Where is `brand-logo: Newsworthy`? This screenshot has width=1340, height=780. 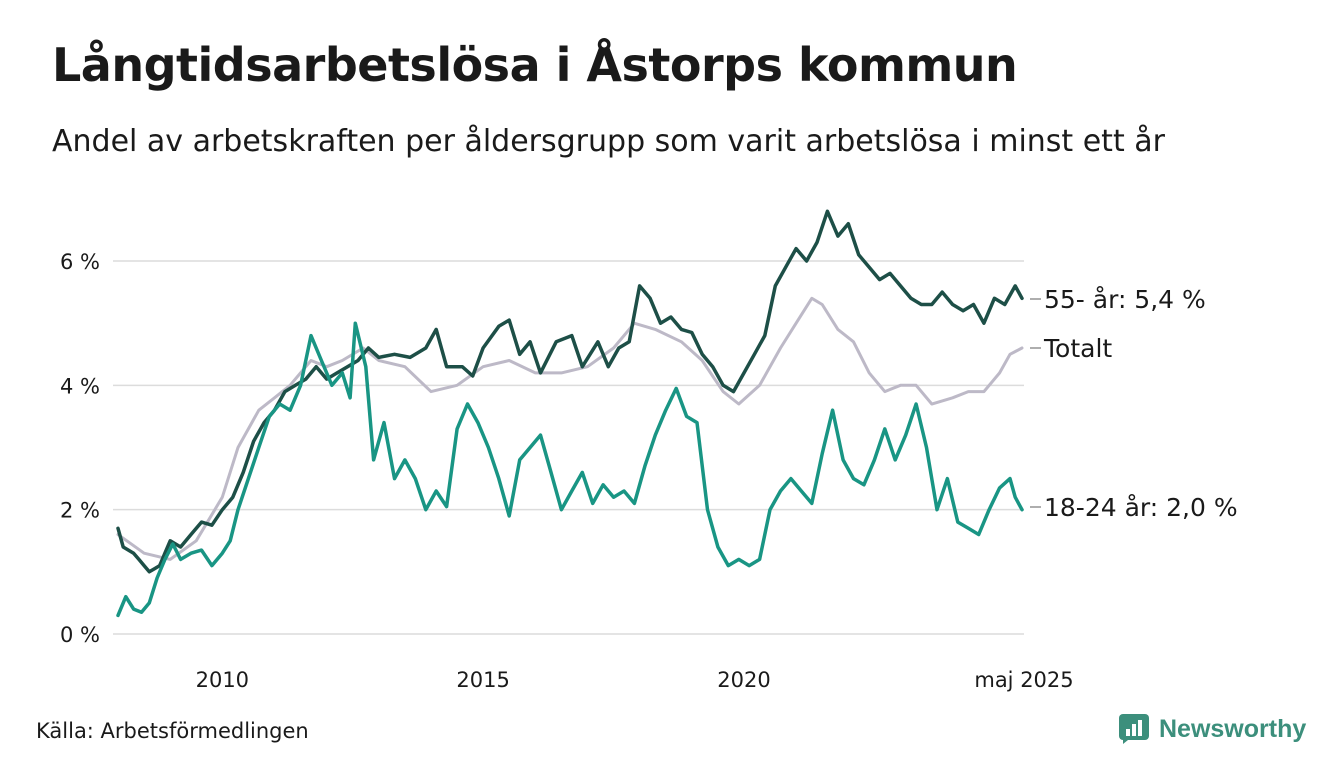
brand-logo: Newsworthy is located at coordinates (1212, 729).